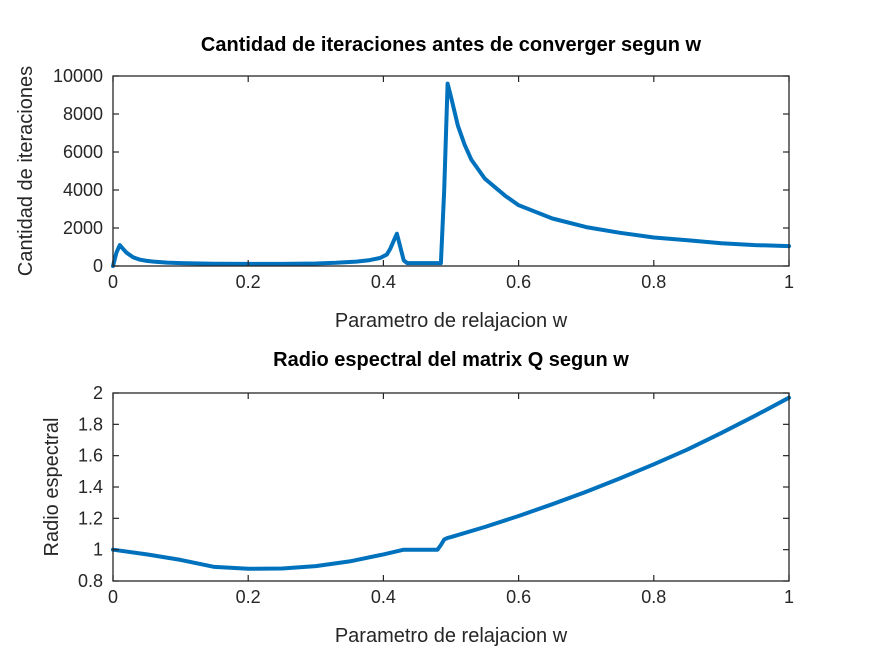 This screenshot has height=654, width=872. What do you see at coordinates (83, 228) in the screenshot?
I see `iterations-plot-ytick-label: 2000` at bounding box center [83, 228].